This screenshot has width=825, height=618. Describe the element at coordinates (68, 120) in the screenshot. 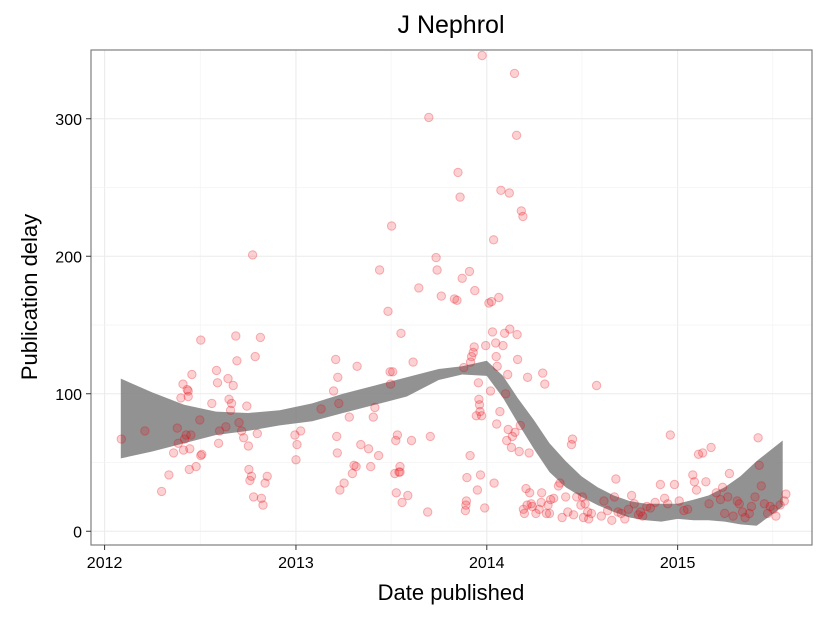

I see `y-tick-label: 300` at that location.